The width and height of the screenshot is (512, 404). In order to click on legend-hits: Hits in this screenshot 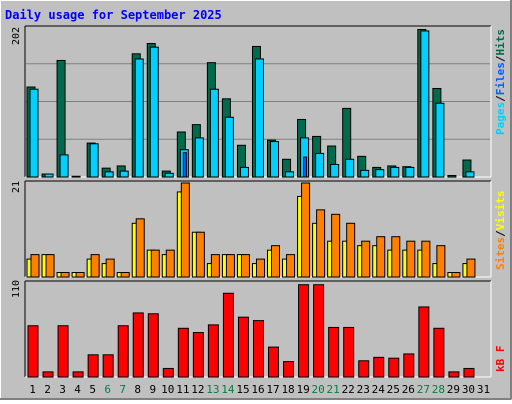, I will do `click(500, 42)`.